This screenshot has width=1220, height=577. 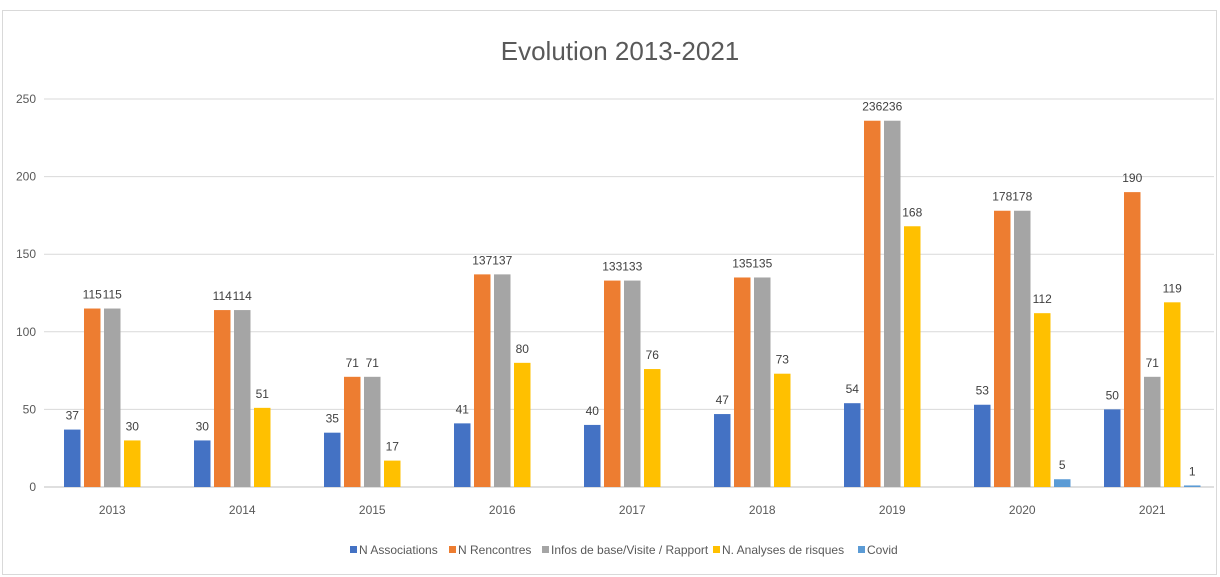 I want to click on bar-infos-de-base-visite-rapport-2014, so click(x=242, y=398).